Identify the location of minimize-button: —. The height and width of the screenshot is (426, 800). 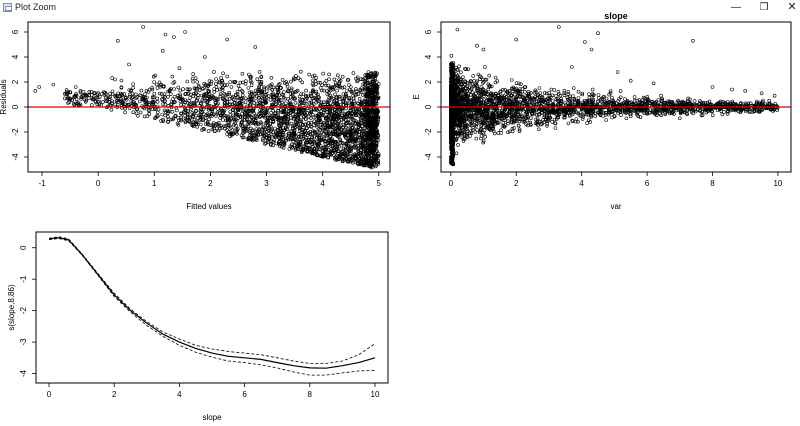
(736, 7).